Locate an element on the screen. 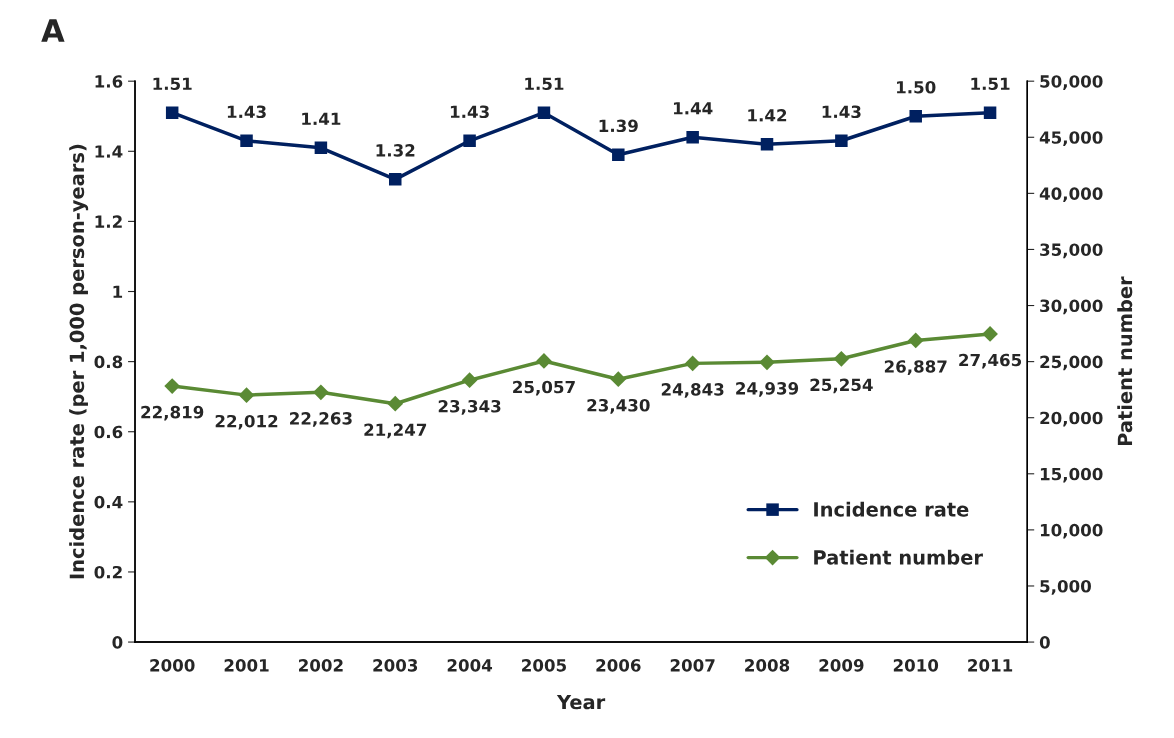  data-label: 1.44 is located at coordinates (693, 108).